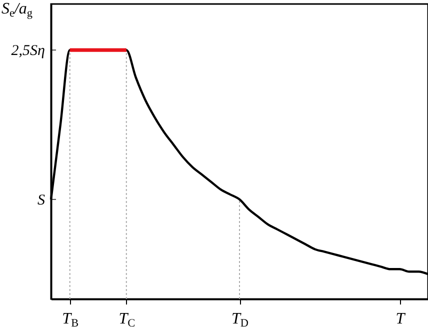 The height and width of the screenshot is (327, 428). I want to click on x-tick-label: T, so click(401, 318).